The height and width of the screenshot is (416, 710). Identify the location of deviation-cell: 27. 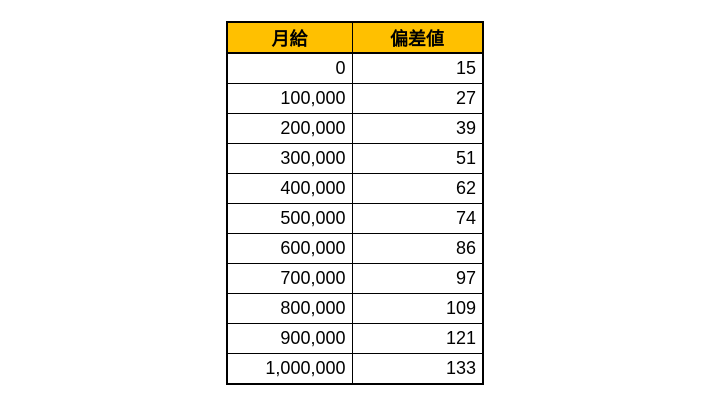
(417, 98).